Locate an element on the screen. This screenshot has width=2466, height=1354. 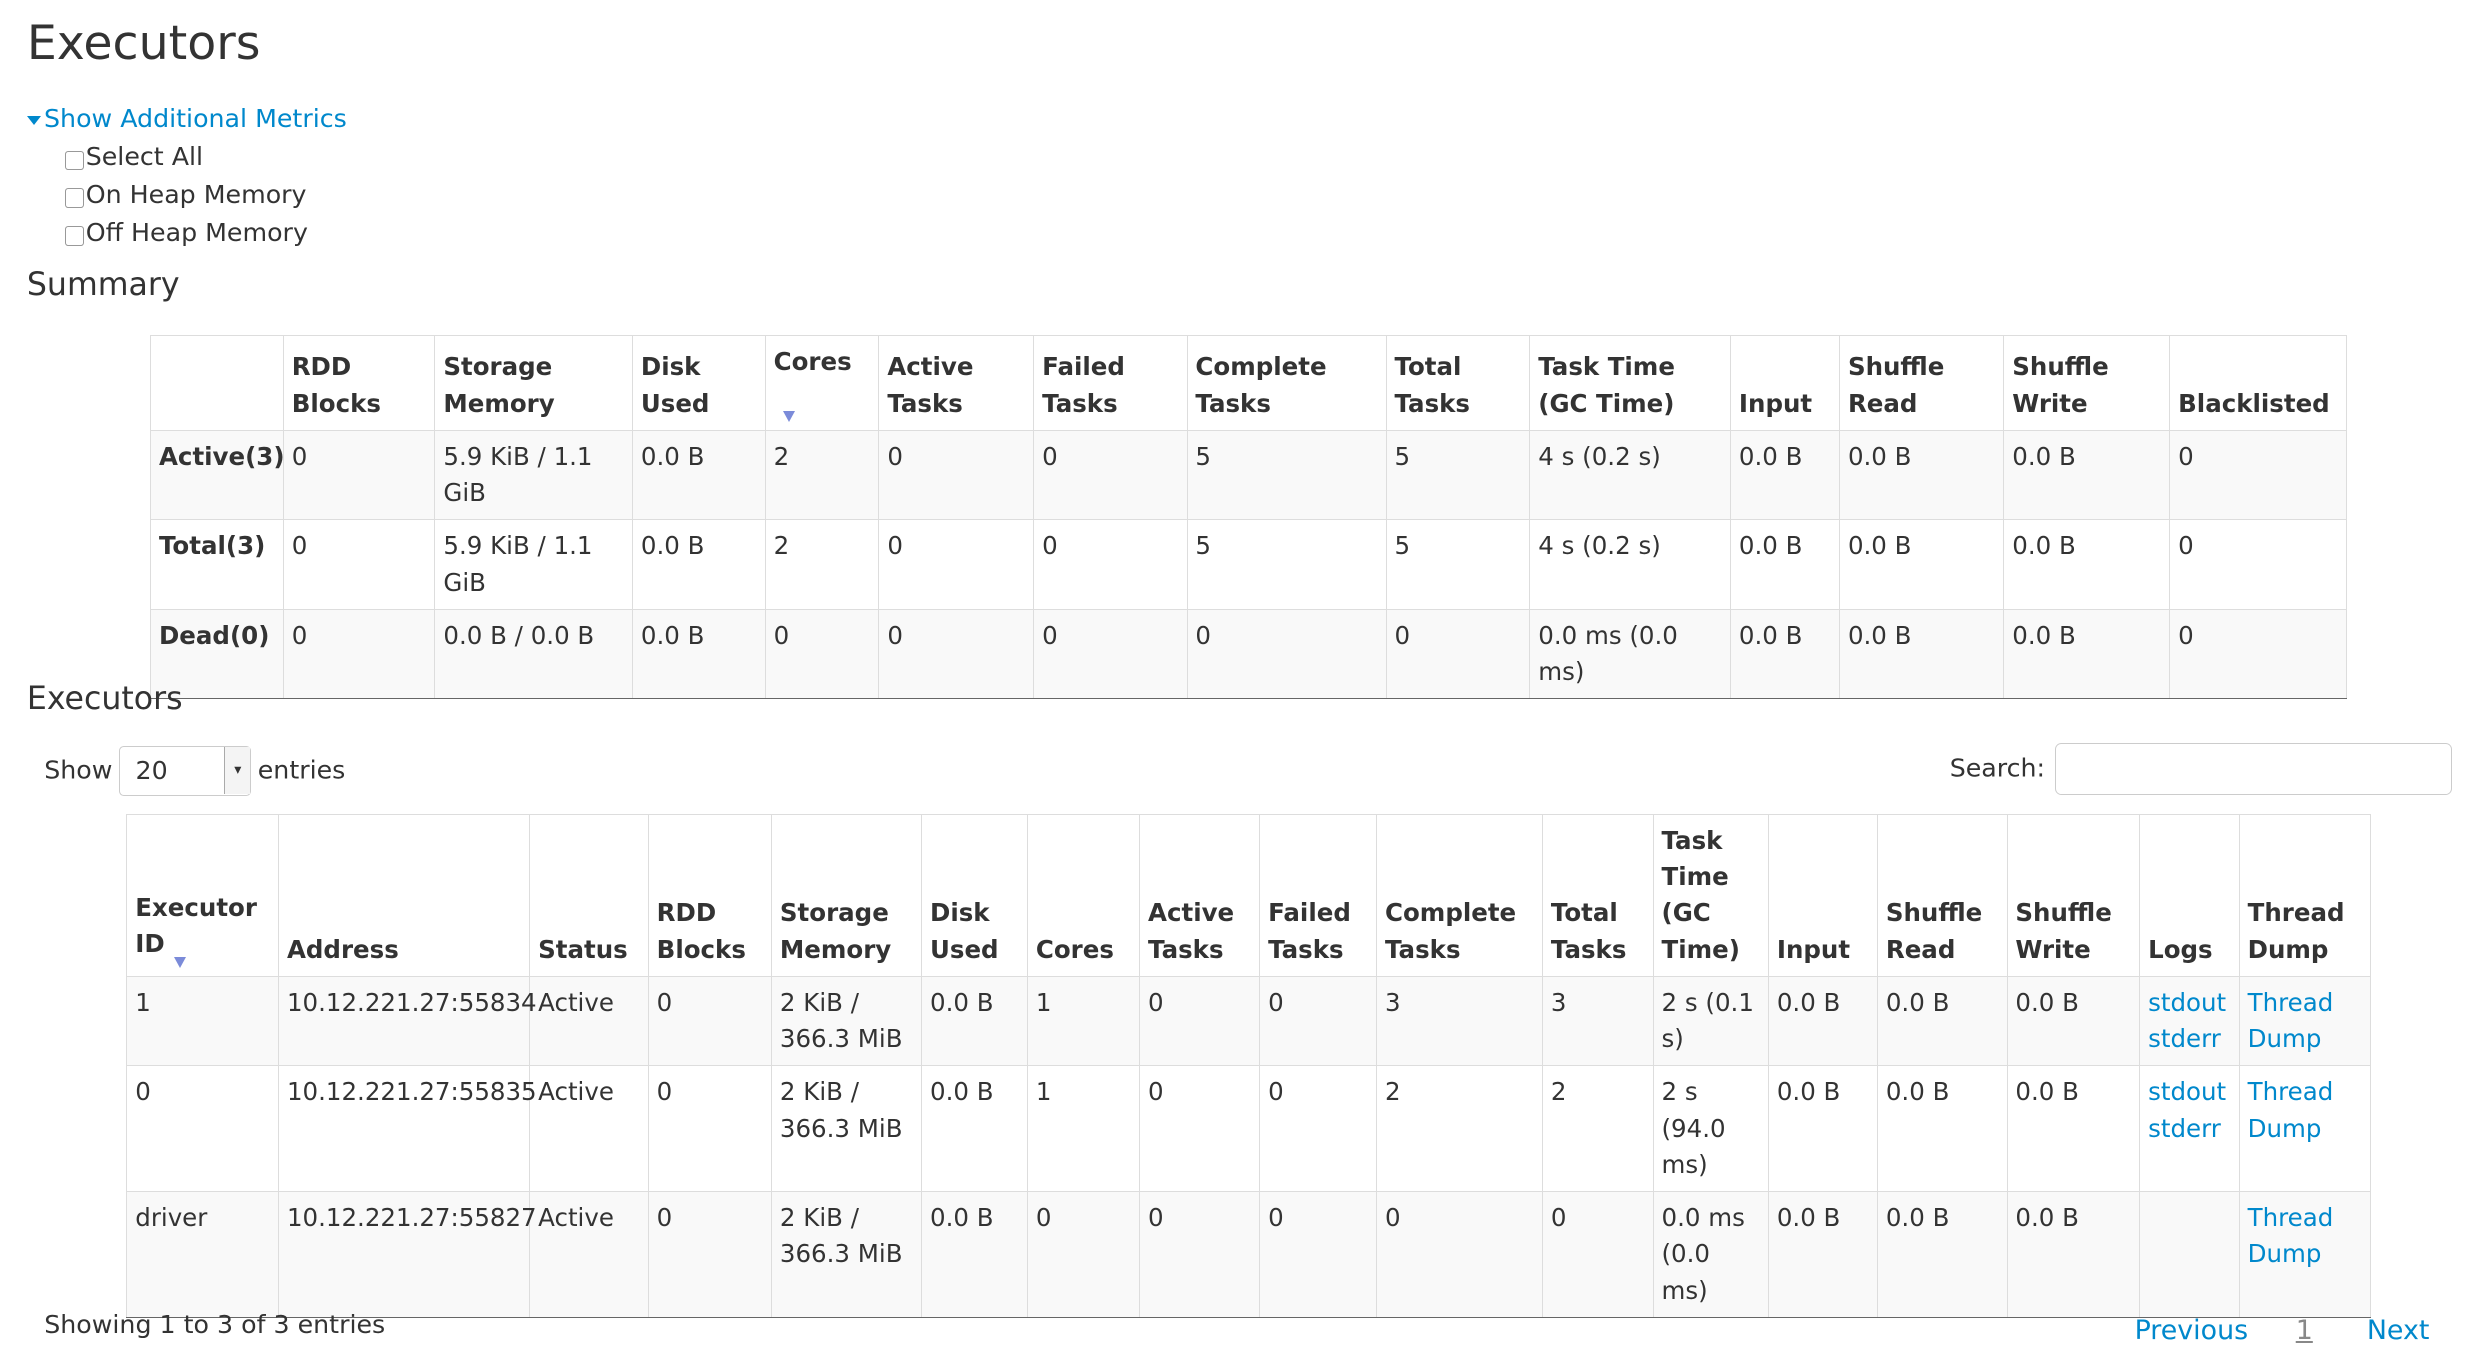
executor-cell: 2 is located at coordinates (1598, 1129).